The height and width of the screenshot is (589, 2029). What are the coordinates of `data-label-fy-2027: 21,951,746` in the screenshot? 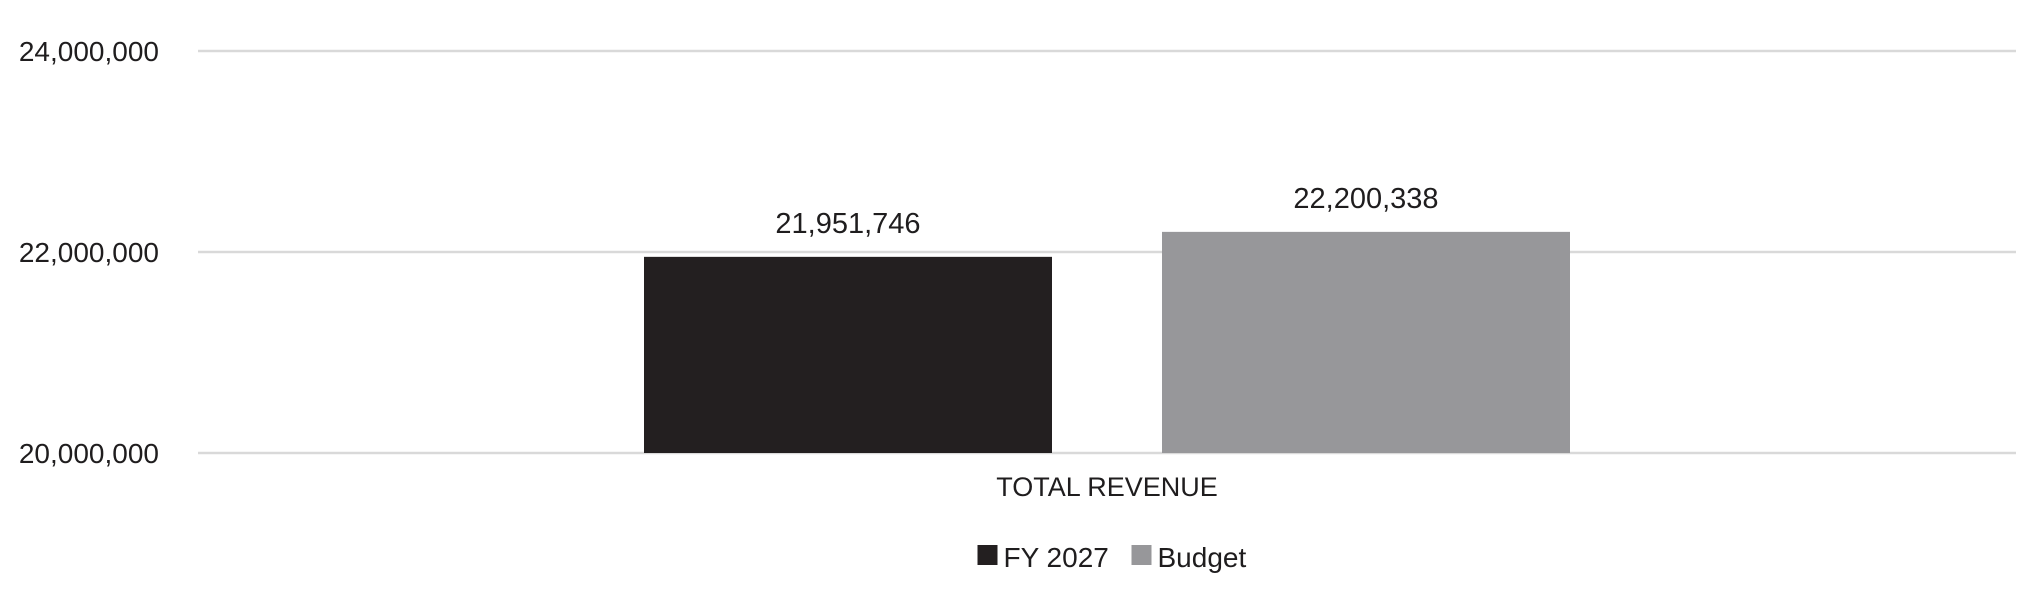 It's located at (847, 224).